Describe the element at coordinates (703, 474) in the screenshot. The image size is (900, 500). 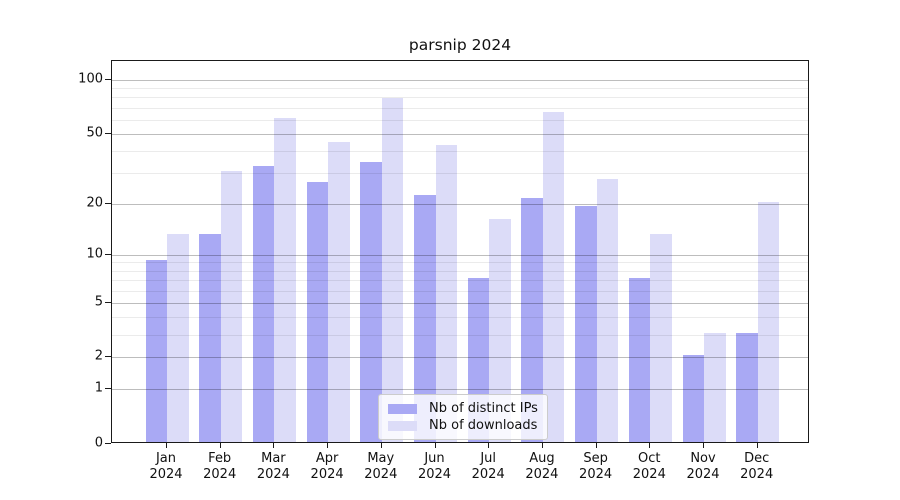
I see `x-tick-year-nov: 2024` at that location.